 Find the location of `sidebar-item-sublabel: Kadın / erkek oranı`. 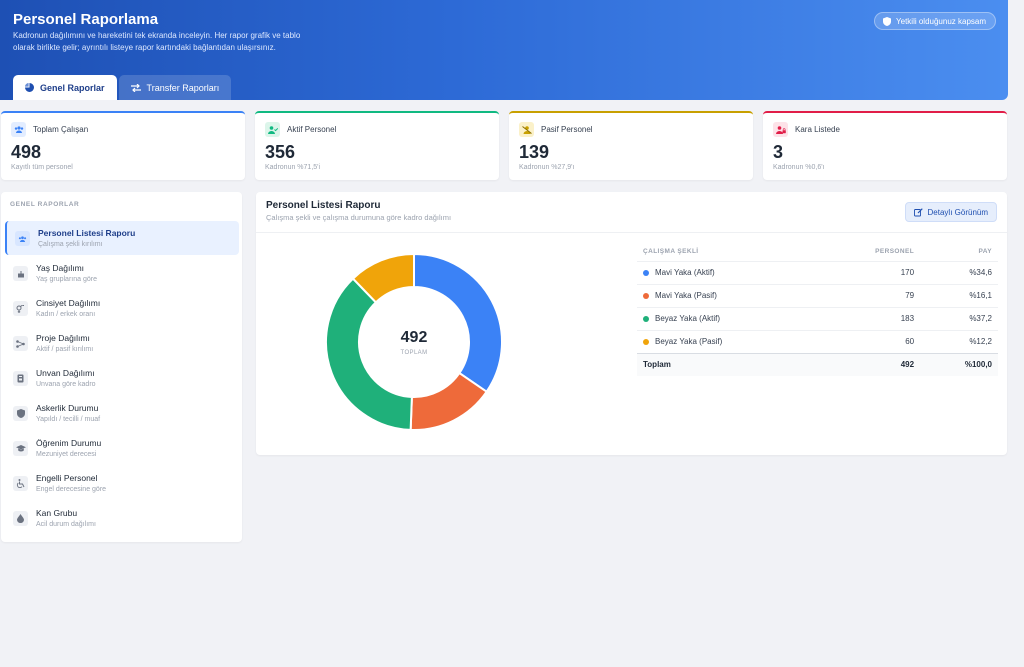

sidebar-item-sublabel: Kadın / erkek oranı is located at coordinates (66, 314).